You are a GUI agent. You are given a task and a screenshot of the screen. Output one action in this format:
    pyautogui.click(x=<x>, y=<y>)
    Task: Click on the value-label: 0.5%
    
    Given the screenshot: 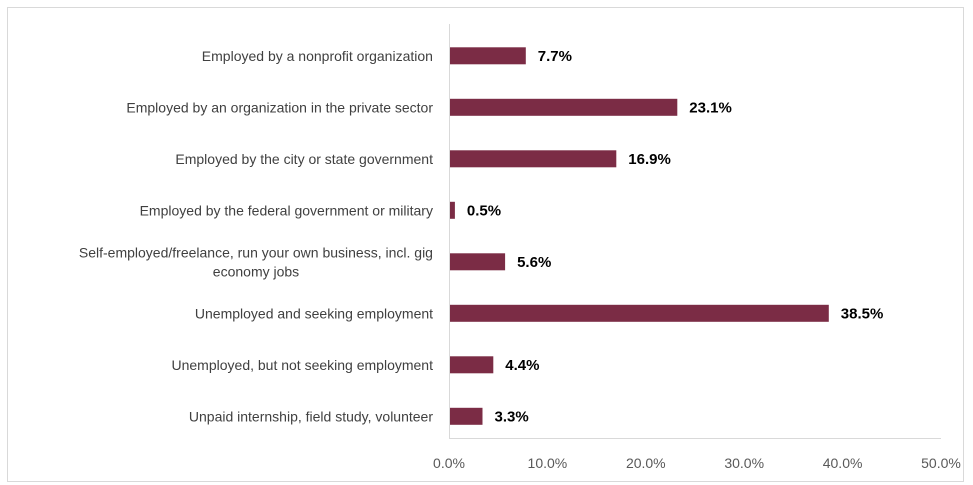 What is the action you would take?
    pyautogui.click(x=484, y=210)
    